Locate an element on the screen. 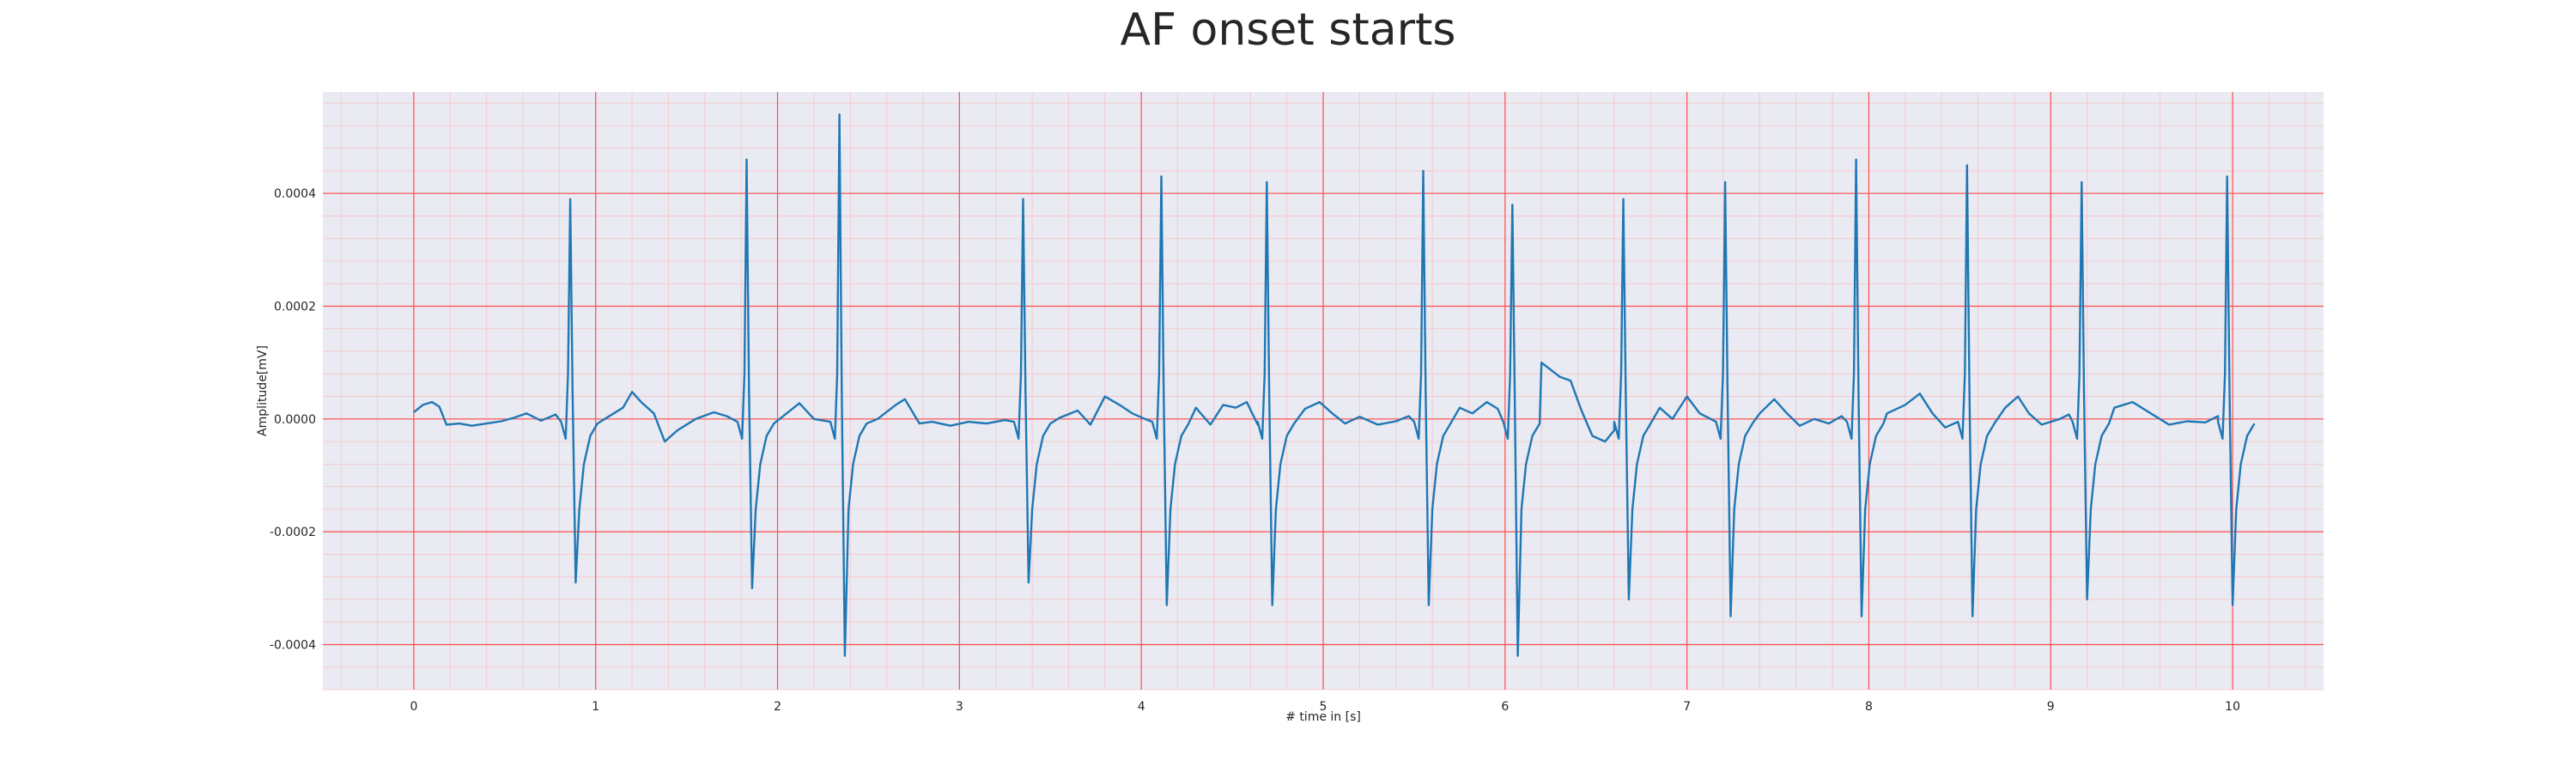 The image size is (2576, 773). x-tick-label: 4 is located at coordinates (1141, 707).